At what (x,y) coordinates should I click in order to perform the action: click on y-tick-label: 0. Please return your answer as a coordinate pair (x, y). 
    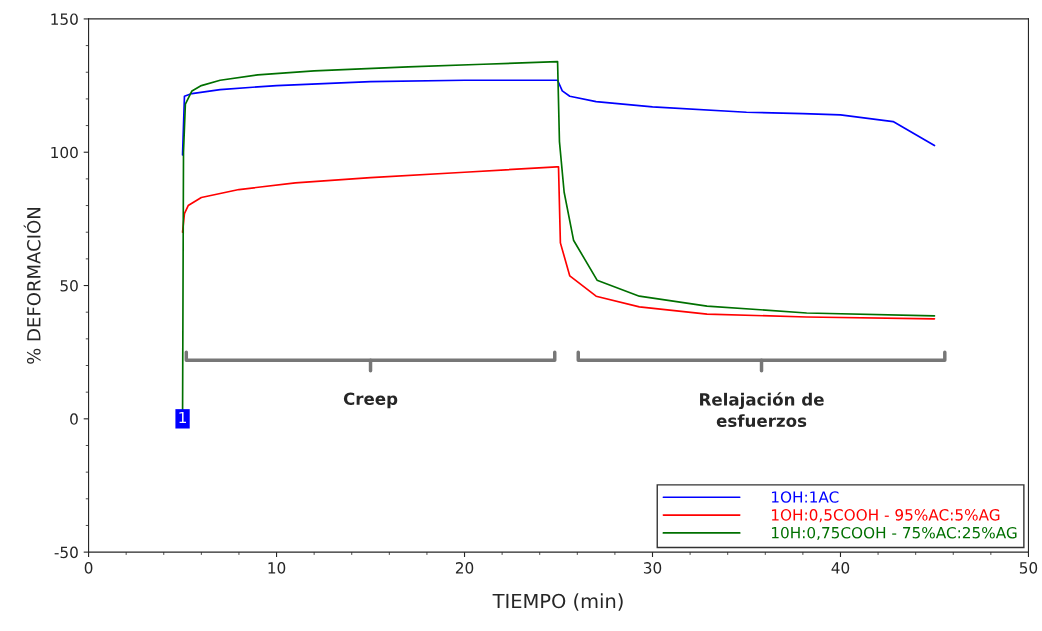
    Looking at the image, I should click on (74, 419).